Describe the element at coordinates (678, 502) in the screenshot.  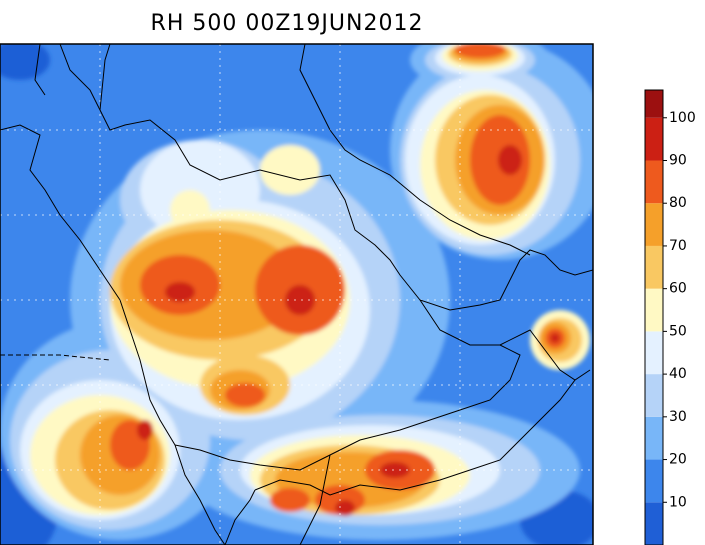
I see `colorbar-label: 10` at that location.